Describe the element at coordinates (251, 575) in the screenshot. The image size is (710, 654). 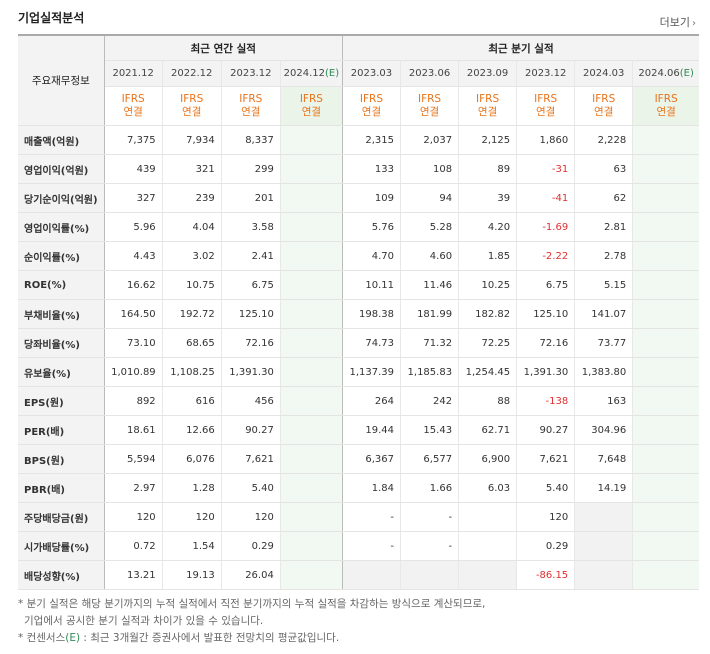
I see `value-cell: 26.04` at that location.